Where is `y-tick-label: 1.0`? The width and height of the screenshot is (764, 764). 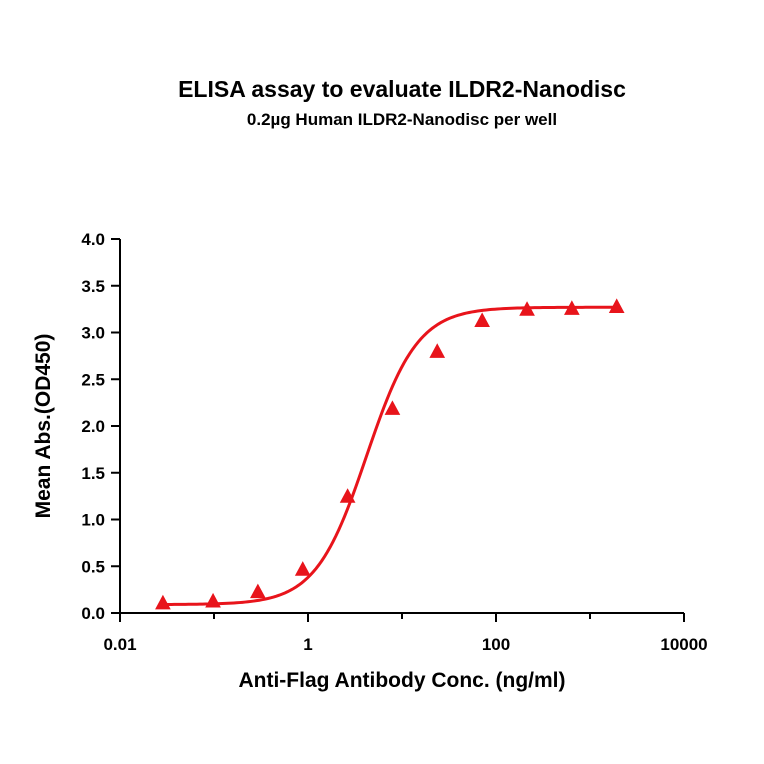
y-tick-label: 1.0 is located at coordinates (93, 520).